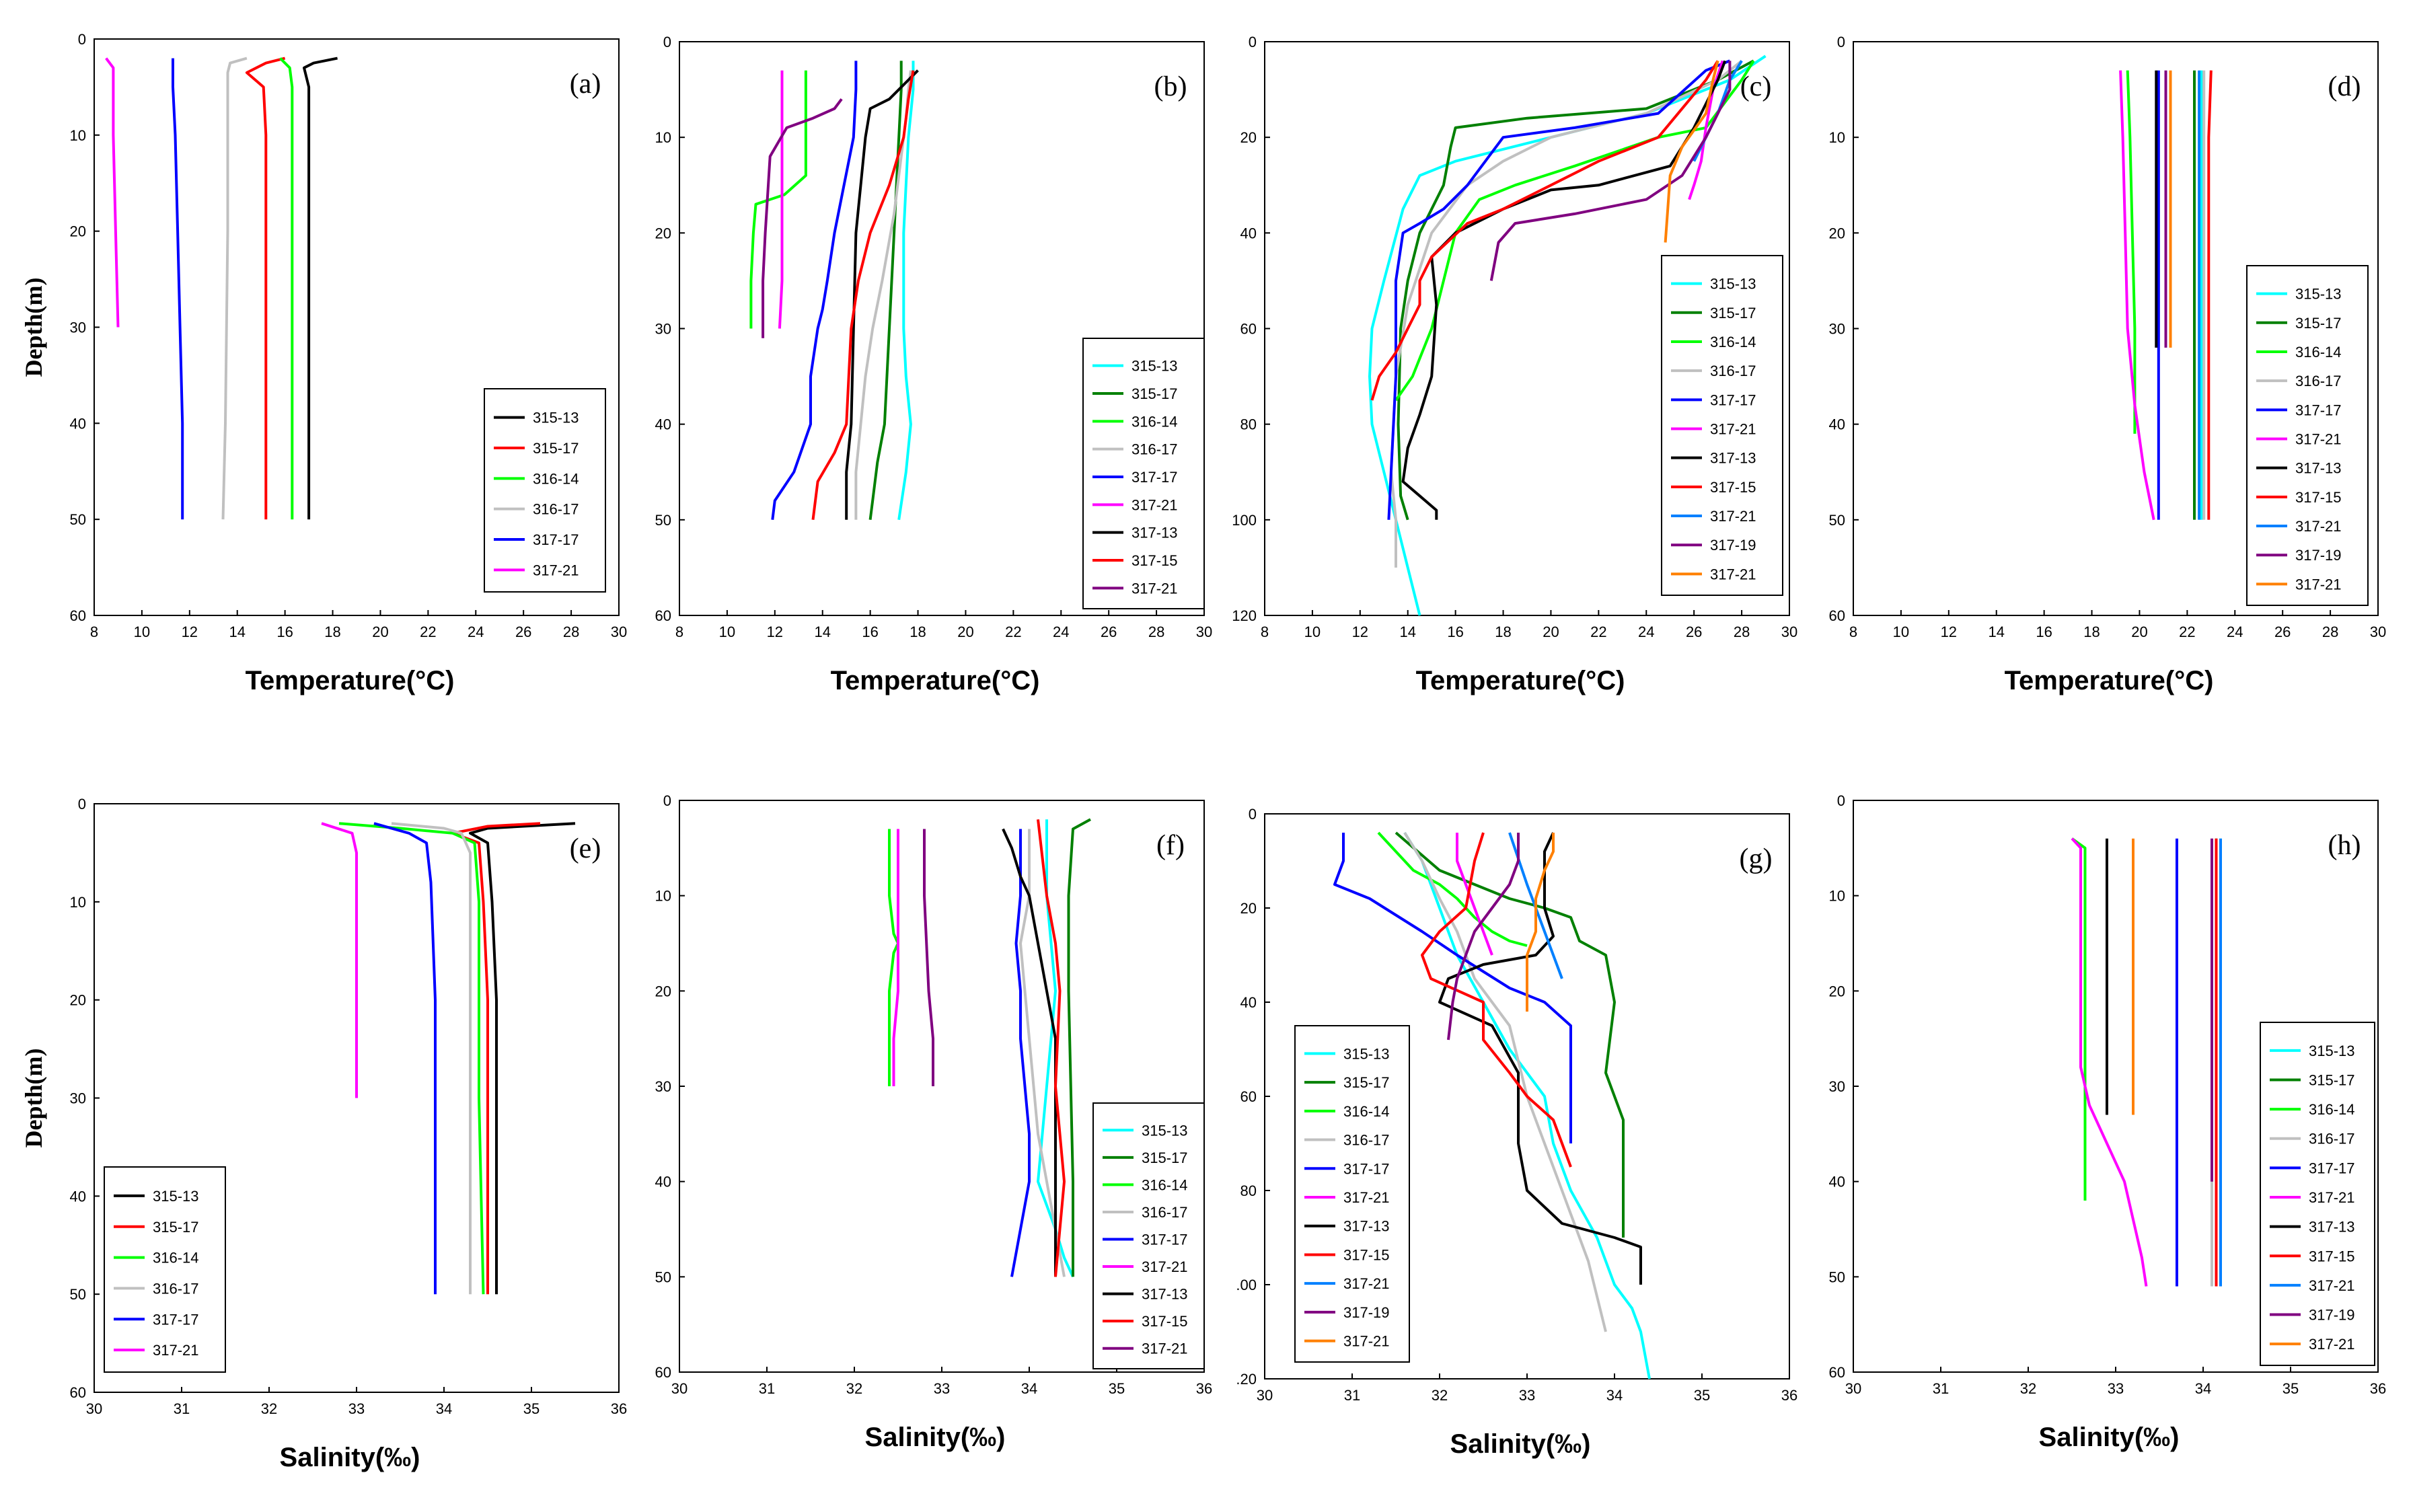  Describe the element at coordinates (1165, 1294) in the screenshot. I see `legend-label: 317-13` at that location.